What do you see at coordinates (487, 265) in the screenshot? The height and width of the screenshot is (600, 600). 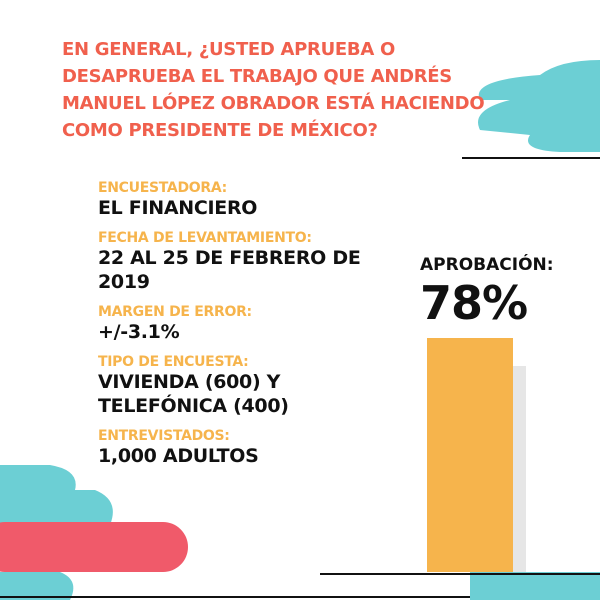 I see `category-label: APROBACIÓN:` at bounding box center [487, 265].